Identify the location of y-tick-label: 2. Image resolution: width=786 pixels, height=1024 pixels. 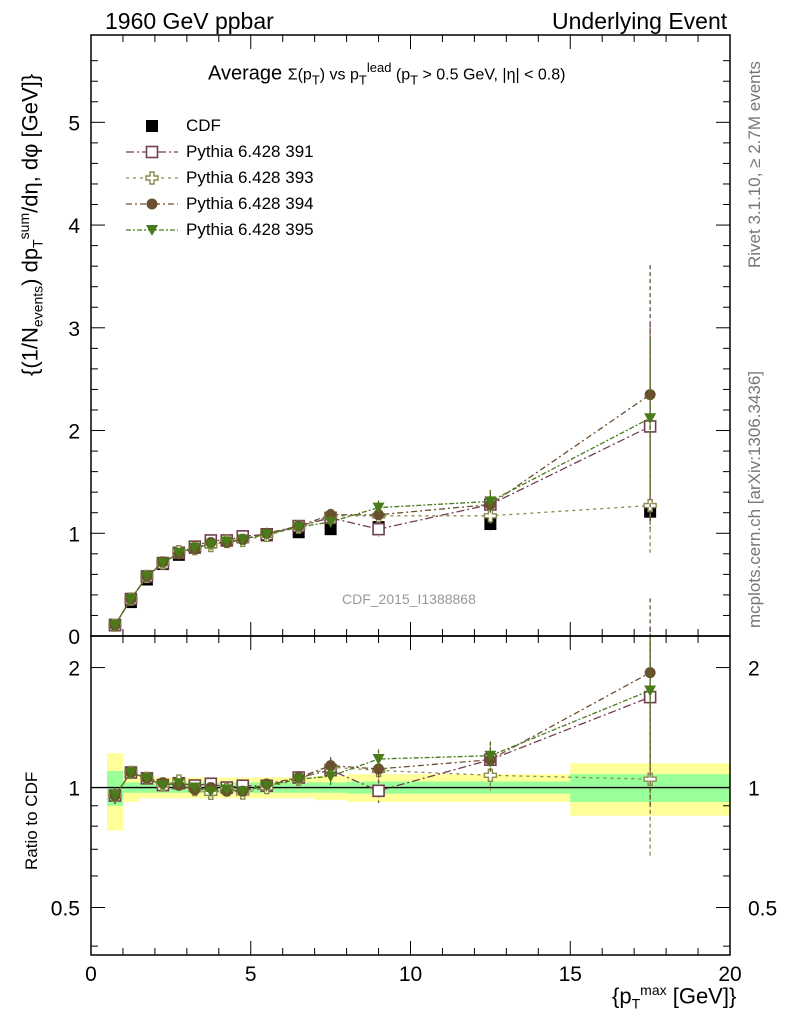
(74, 432).